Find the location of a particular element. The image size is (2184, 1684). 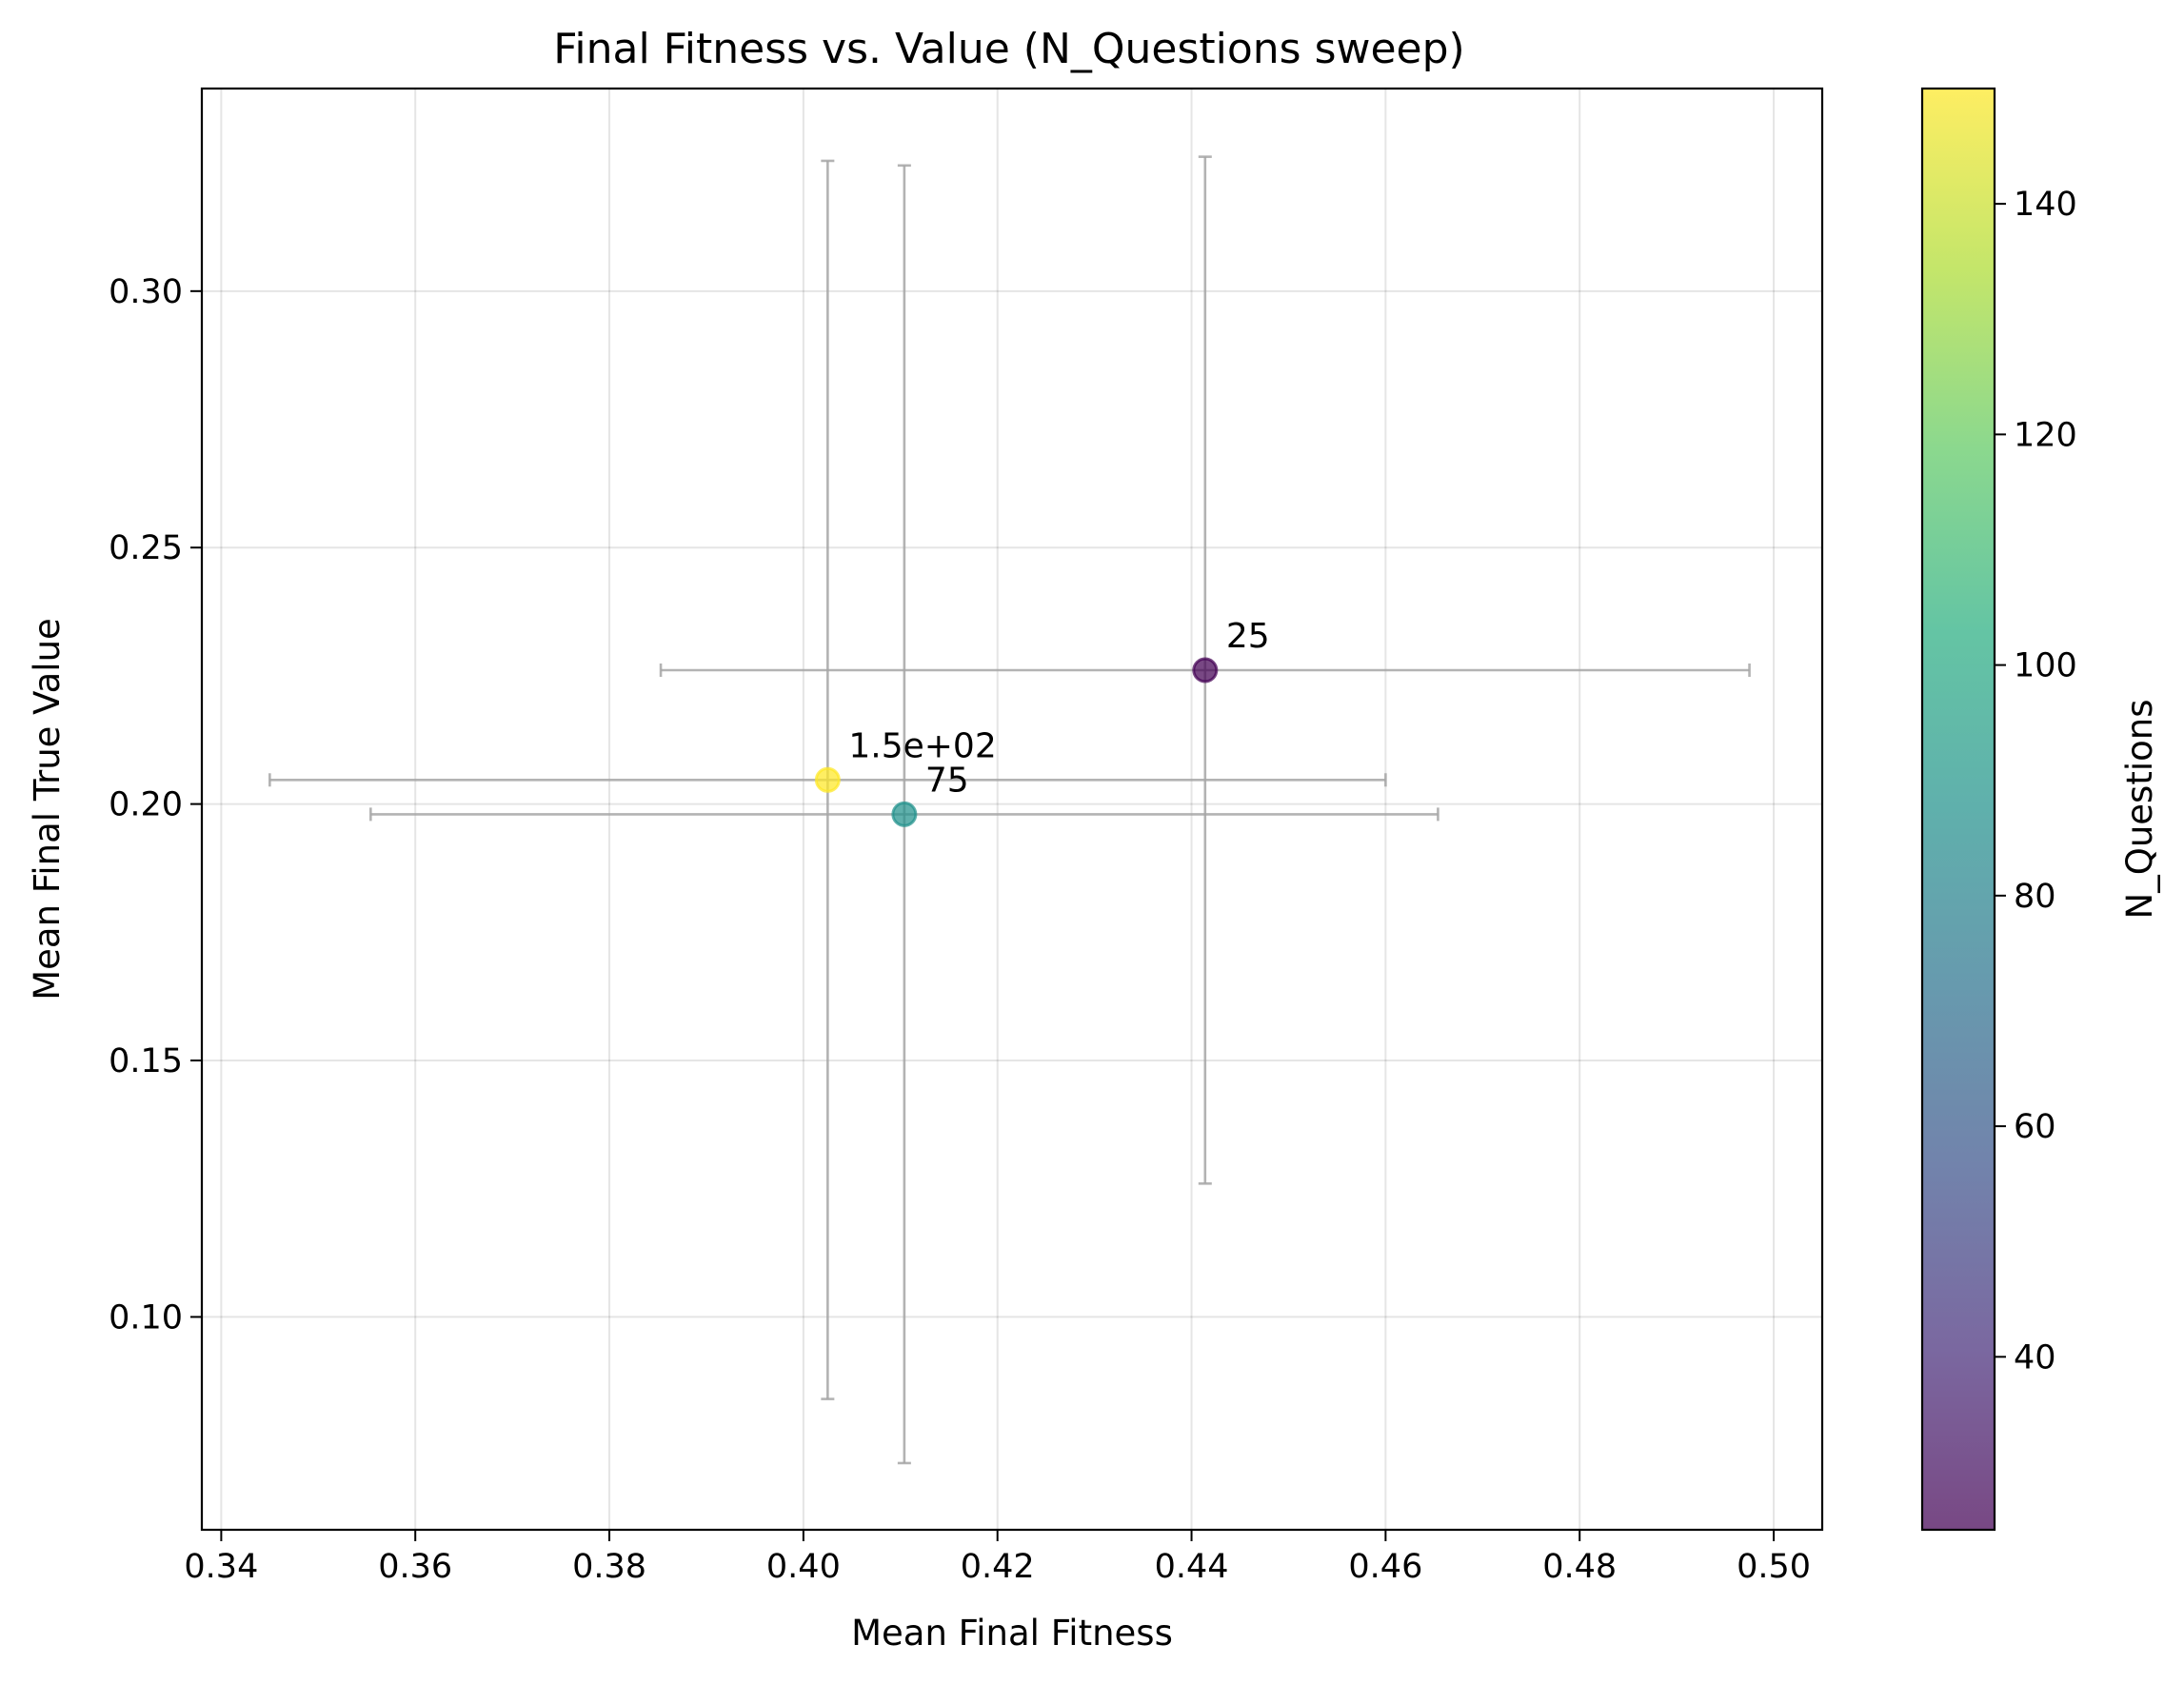

x-axis-ticks: 0.34 0.36 0.38 0.40 0.42 0.44 0.46 0.48 0.50 is located at coordinates (998, 1558).